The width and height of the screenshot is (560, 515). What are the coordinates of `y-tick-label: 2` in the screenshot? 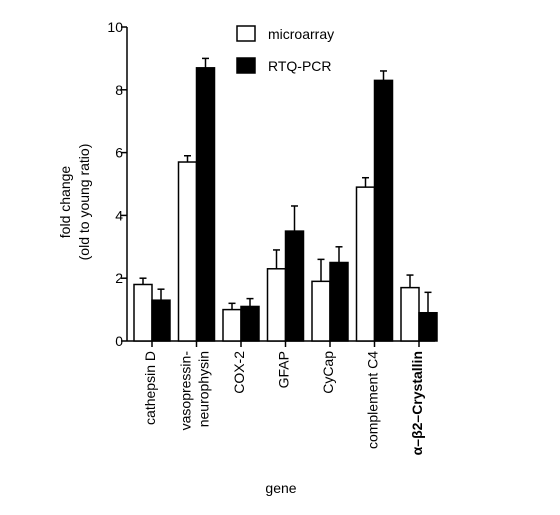 It's located at (119, 278).